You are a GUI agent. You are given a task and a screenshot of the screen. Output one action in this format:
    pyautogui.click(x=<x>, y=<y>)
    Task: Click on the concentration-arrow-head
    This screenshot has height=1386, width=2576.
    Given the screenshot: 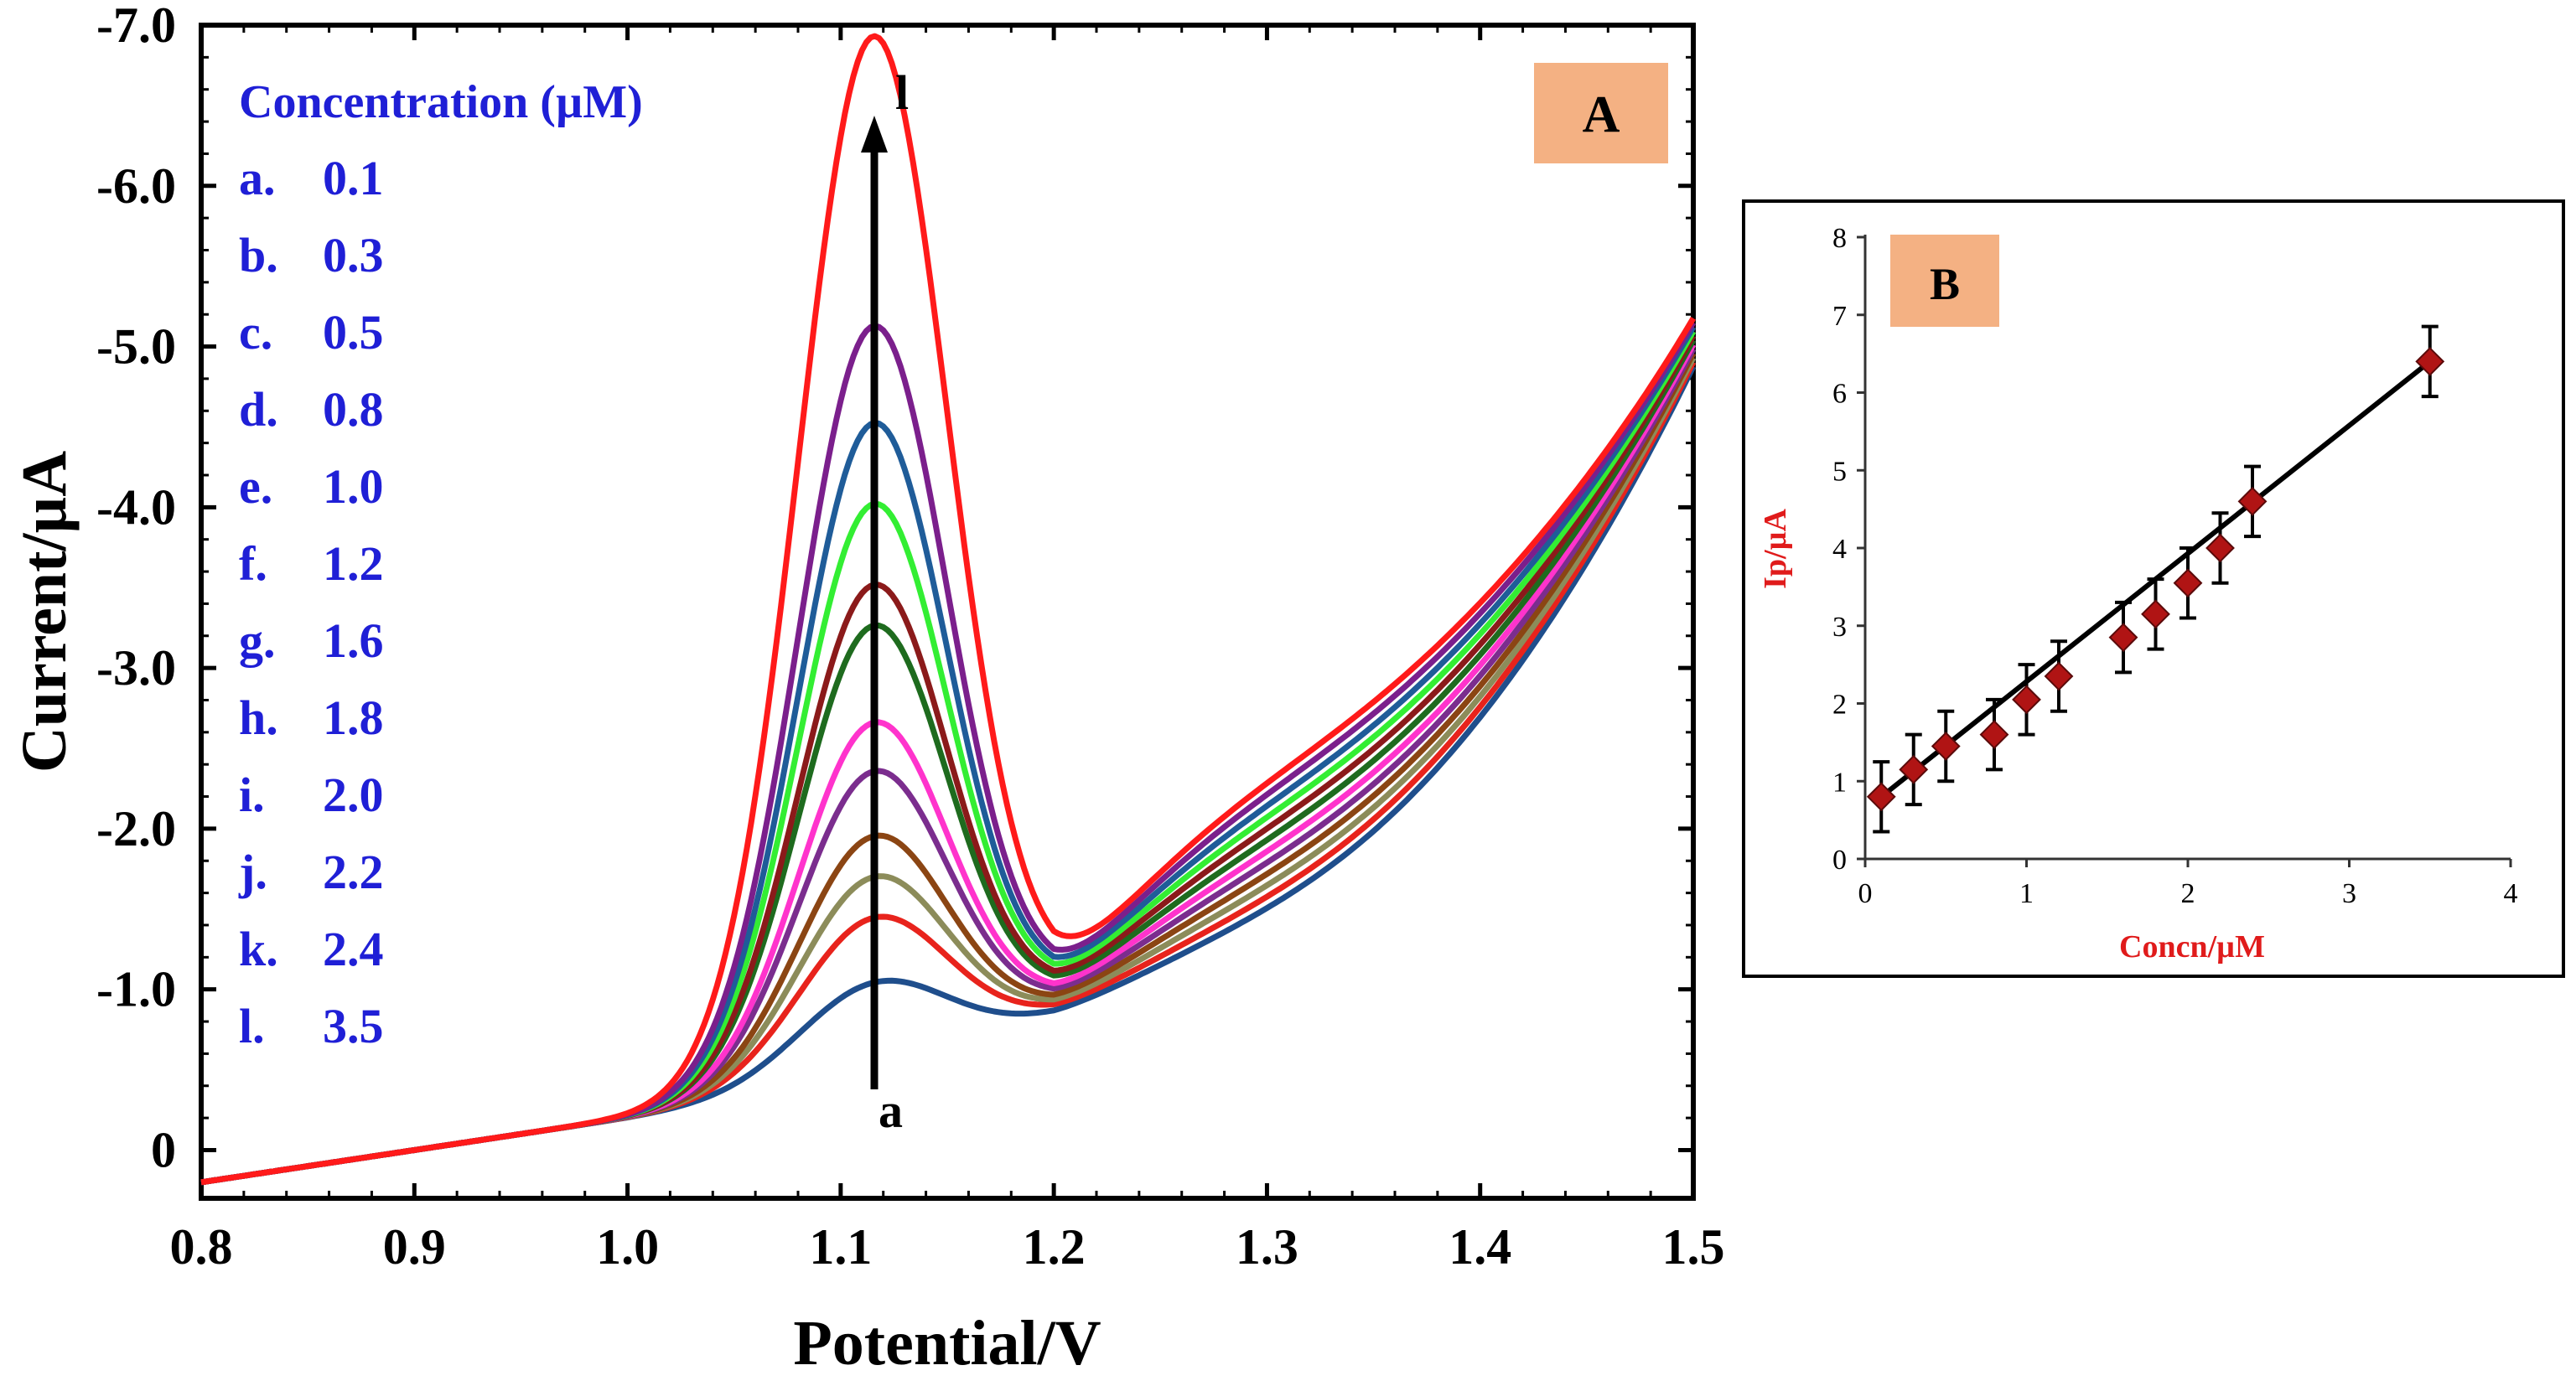 What is the action you would take?
    pyautogui.click(x=874, y=134)
    